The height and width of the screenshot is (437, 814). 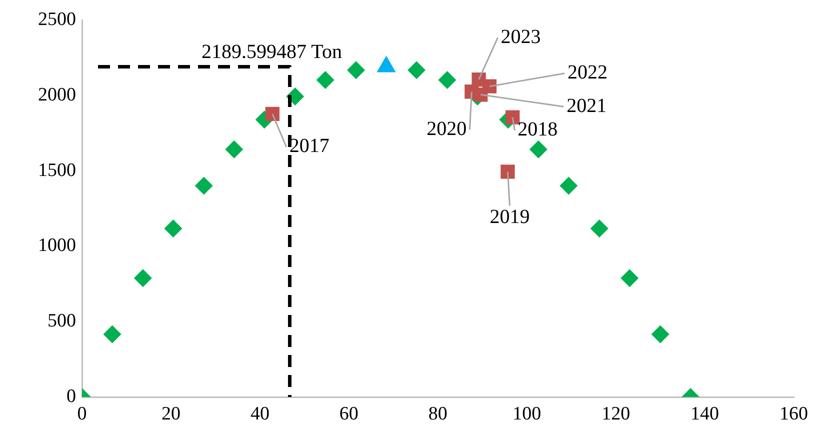 I want to click on x-tick-label: 160, so click(x=794, y=413).